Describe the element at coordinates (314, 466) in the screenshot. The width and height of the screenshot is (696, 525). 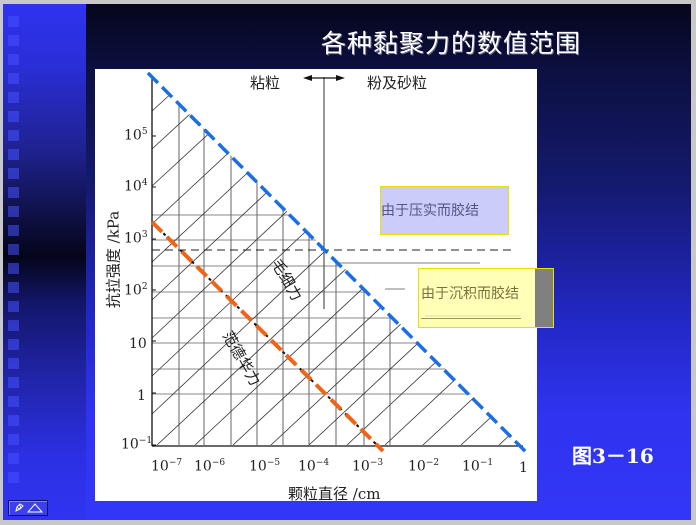
I see `x-tick-1e-4: 10⁻⁴` at that location.